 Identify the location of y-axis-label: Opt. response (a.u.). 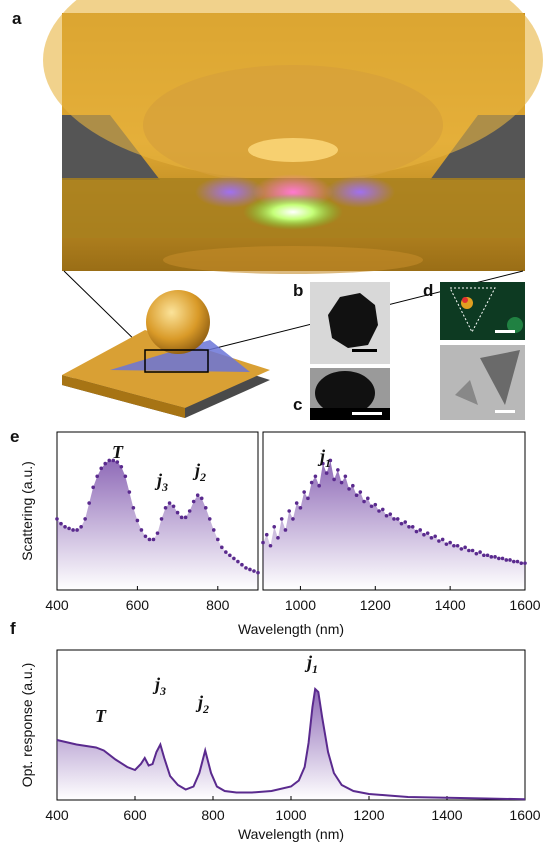
(27, 725).